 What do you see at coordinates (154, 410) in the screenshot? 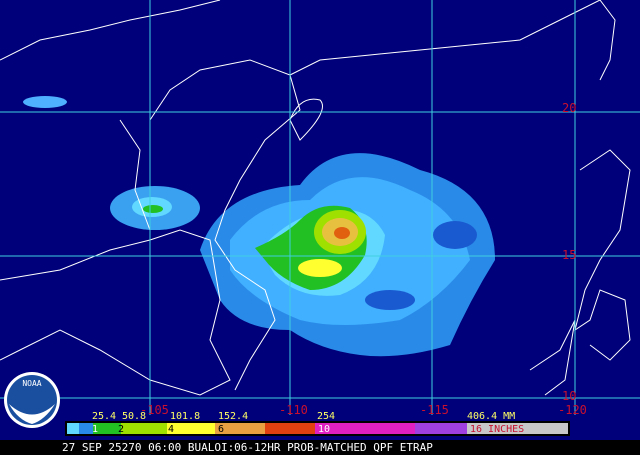
I see `longitude-label: -105` at bounding box center [154, 410].